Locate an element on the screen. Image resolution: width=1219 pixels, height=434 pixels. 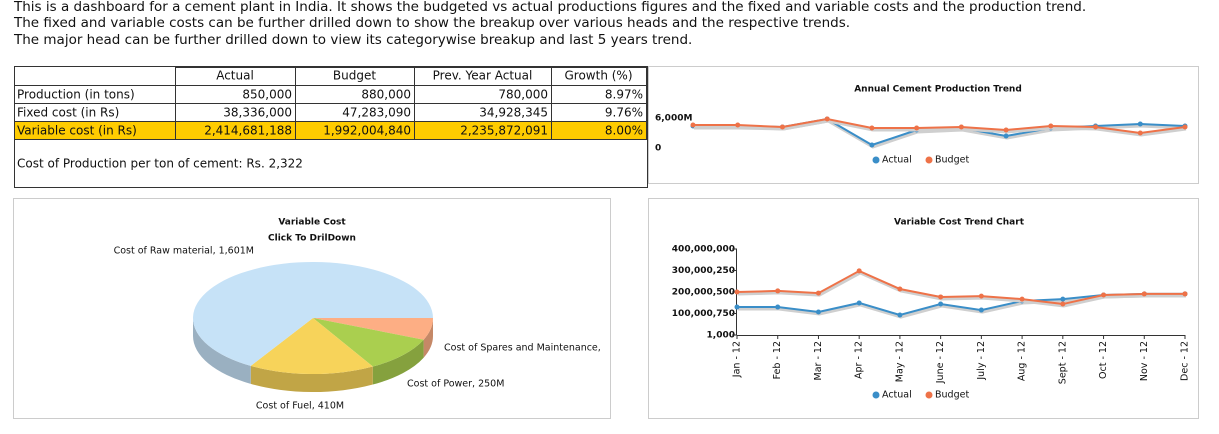
y-tick-label: 6,000M is located at coordinates (673, 119).